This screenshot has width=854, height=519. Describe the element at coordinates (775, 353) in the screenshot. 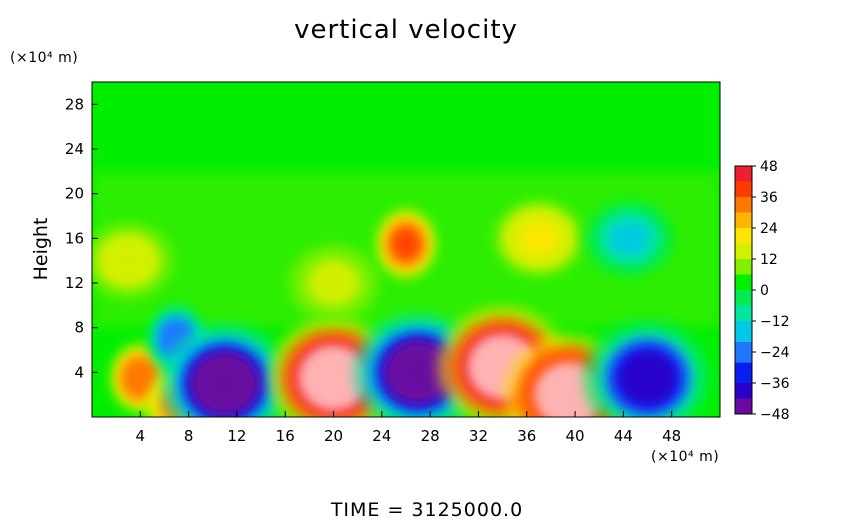

I see `colorbar-tick-label: −24` at that location.